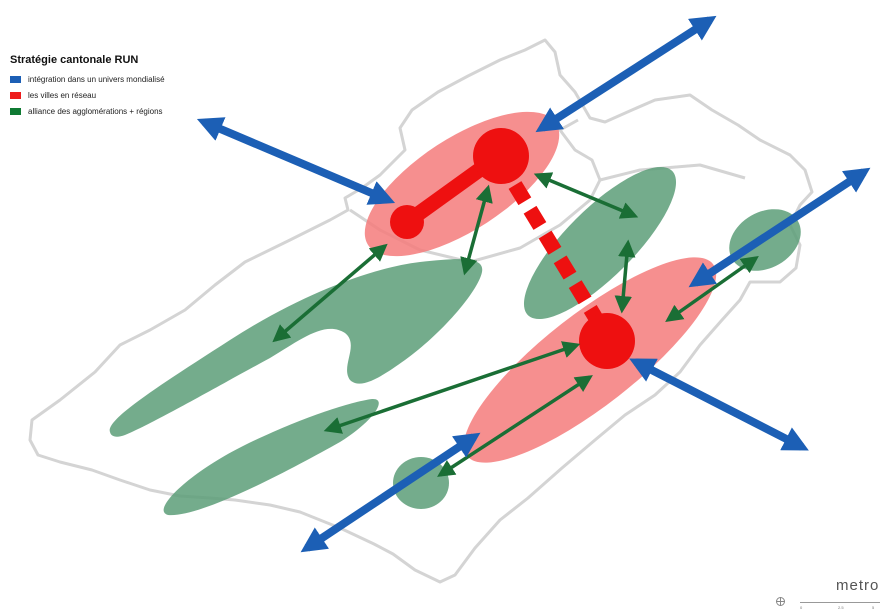 The width and height of the screenshot is (880, 612). Describe the element at coordinates (296, 348) in the screenshot. I see `green-zone-west` at that location.